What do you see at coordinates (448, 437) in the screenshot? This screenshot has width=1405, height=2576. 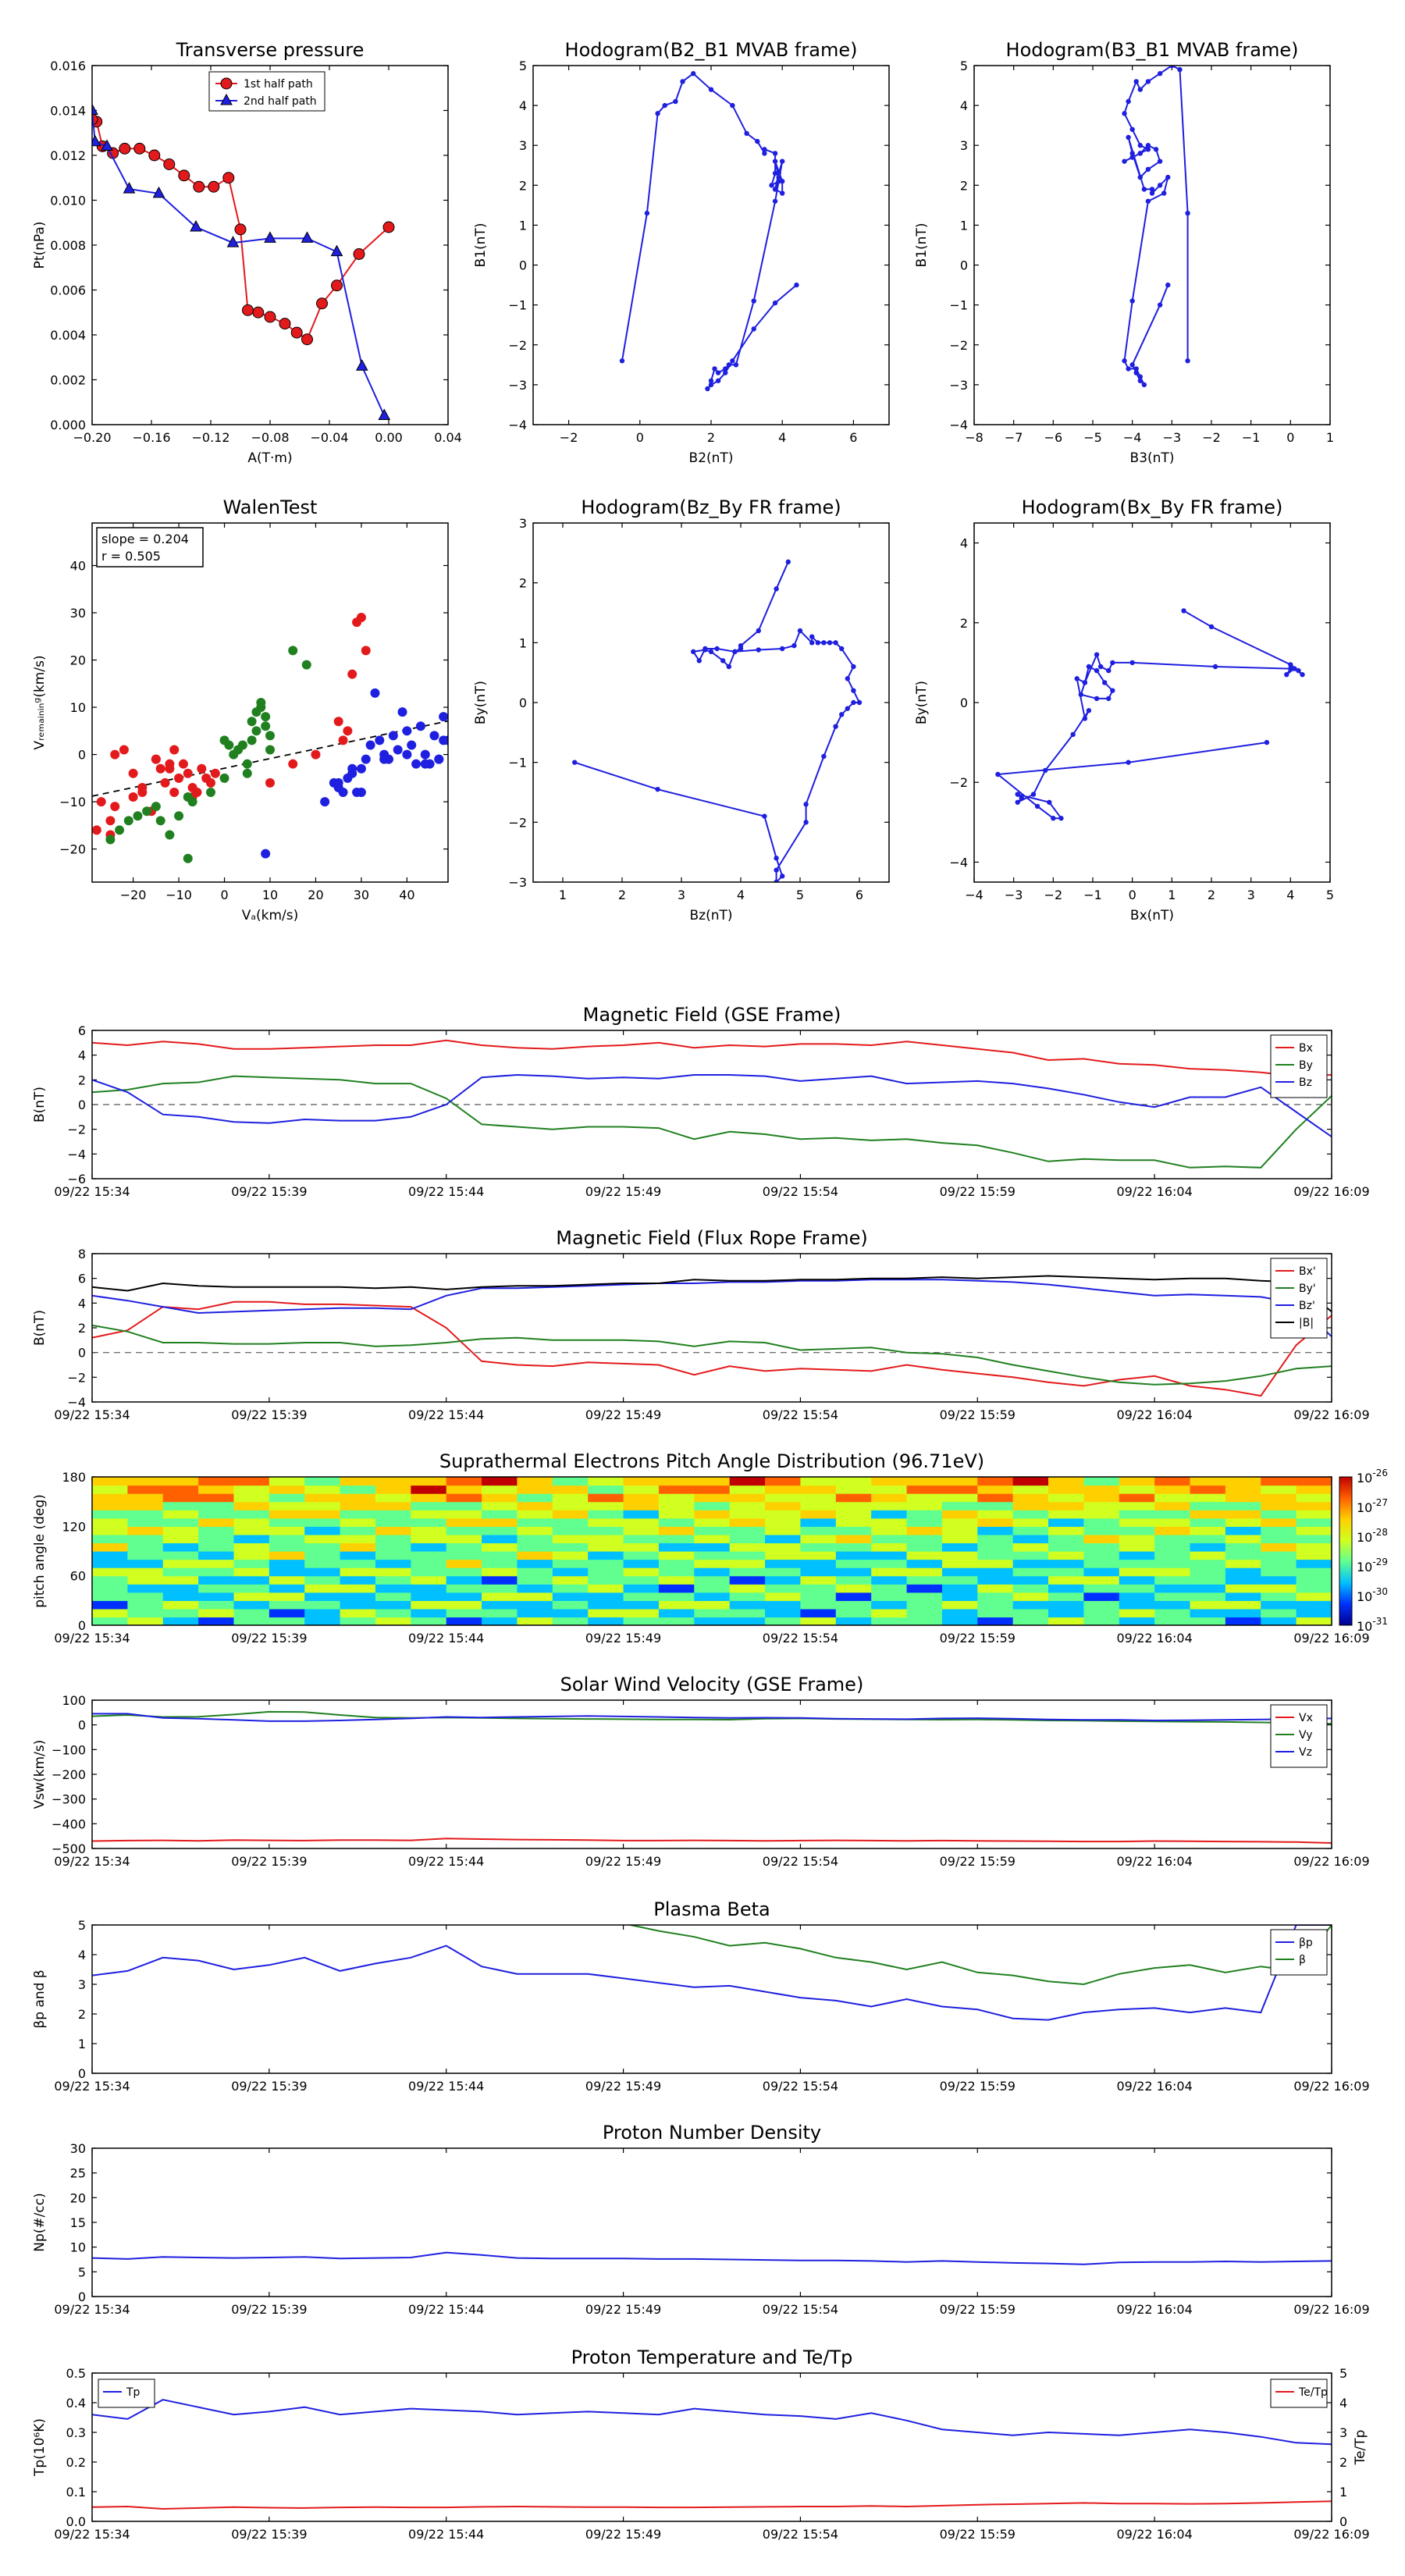 I see `x-tick-label: 0.04` at bounding box center [448, 437].